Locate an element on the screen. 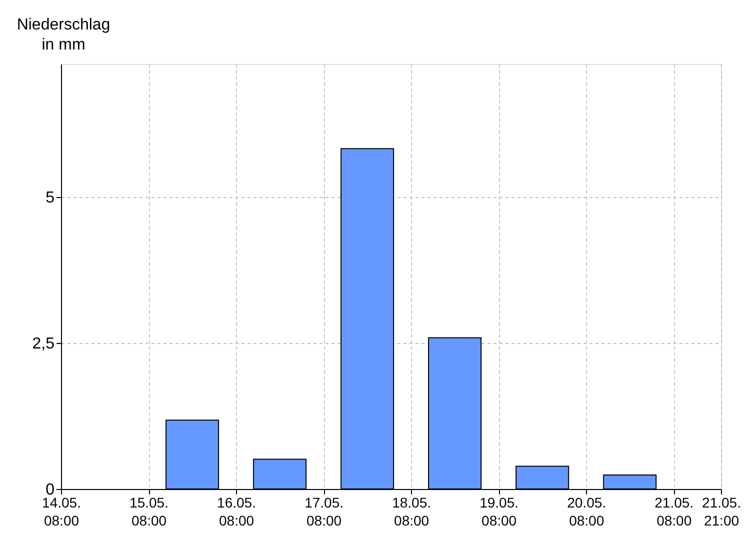  x-tick-label: 16.05. 08:00 is located at coordinates (236, 511).